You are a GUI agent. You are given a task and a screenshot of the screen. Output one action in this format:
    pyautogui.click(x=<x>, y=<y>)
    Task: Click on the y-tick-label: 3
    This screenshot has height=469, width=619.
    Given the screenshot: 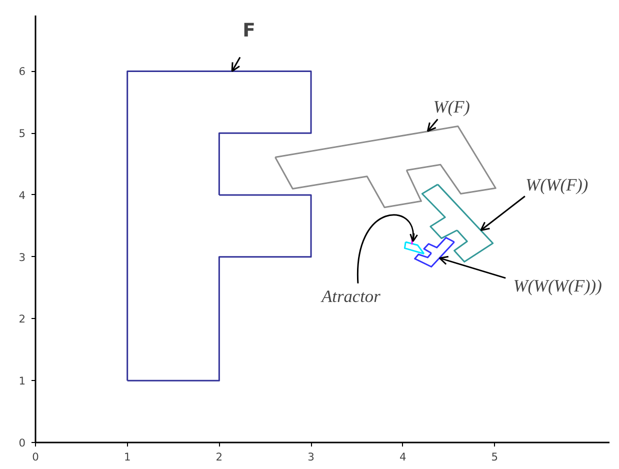 What is the action you would take?
    pyautogui.click(x=22, y=257)
    